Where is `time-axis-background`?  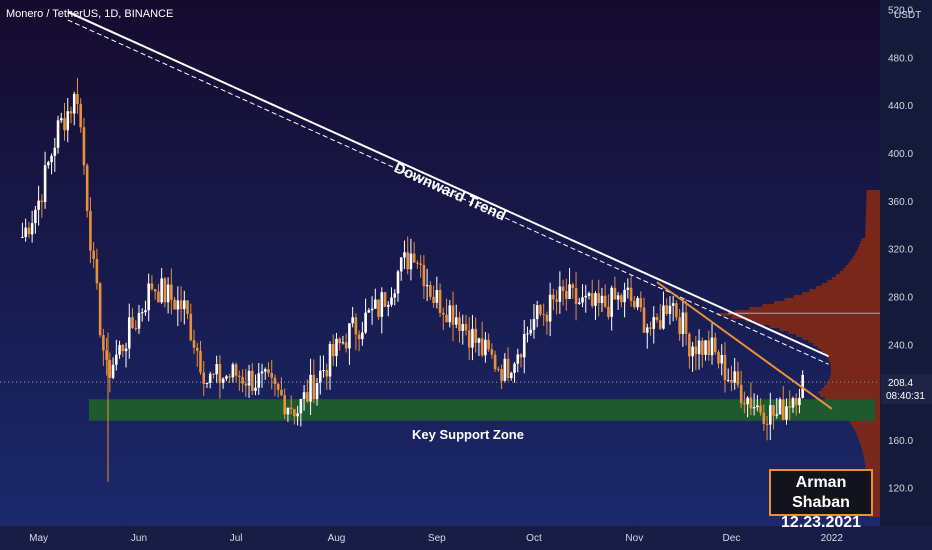
time-axis-background is located at coordinates (466, 538).